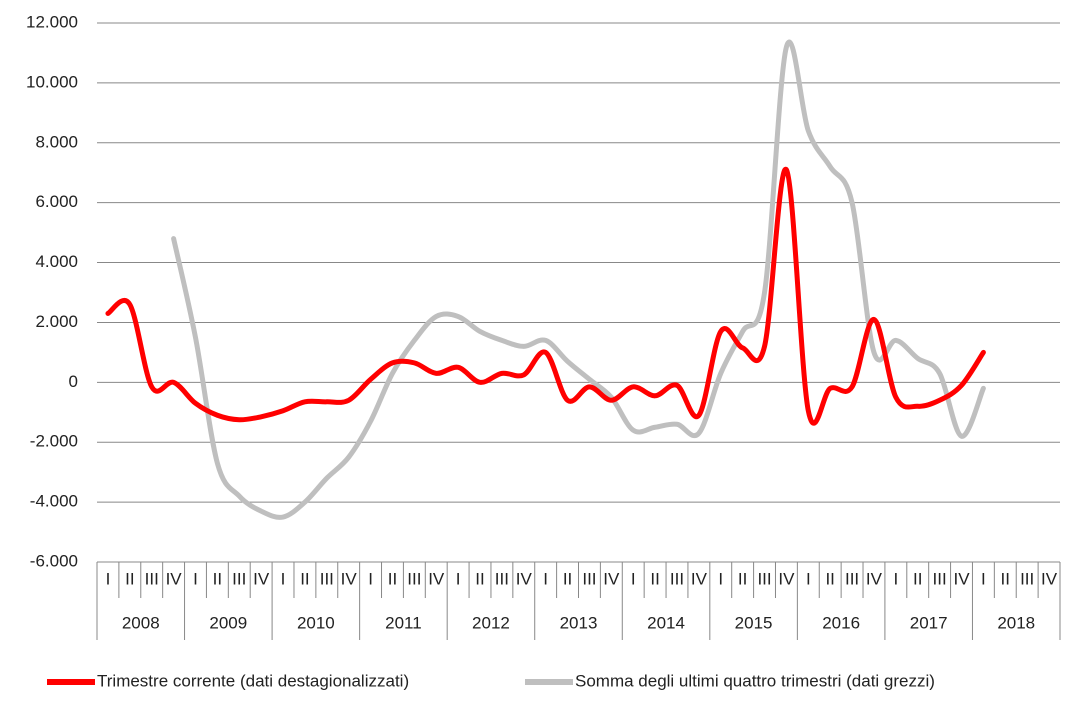  What do you see at coordinates (403, 622) in the screenshot?
I see `year-label: 2011` at bounding box center [403, 622].